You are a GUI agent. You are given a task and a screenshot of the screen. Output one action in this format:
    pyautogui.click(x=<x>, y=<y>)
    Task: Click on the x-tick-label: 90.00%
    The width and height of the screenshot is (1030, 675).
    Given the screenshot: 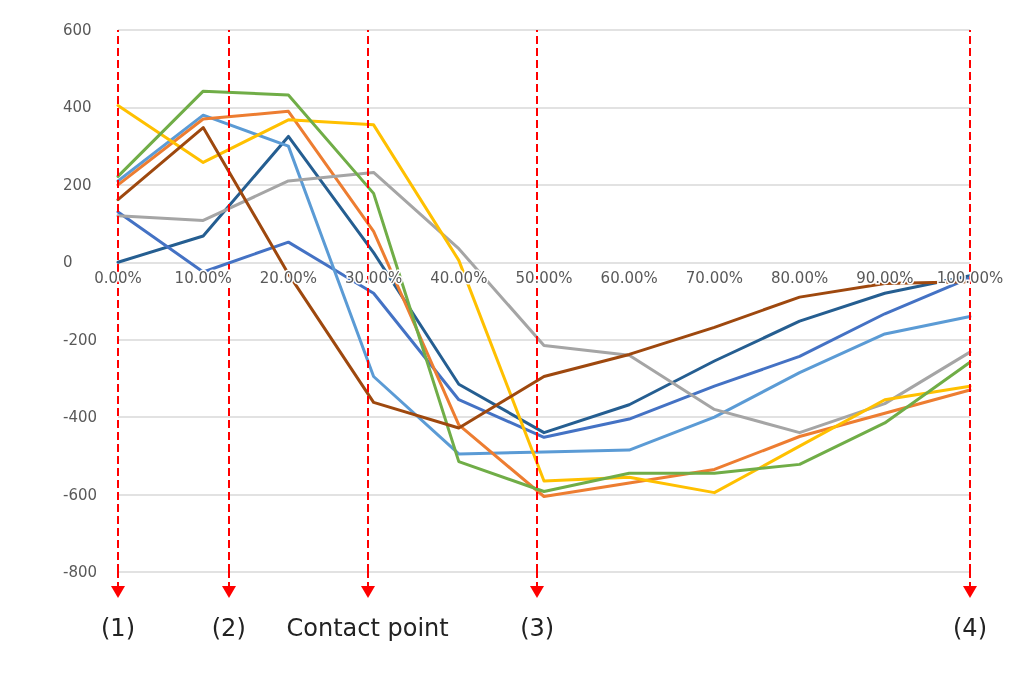 What is the action you would take?
    pyautogui.click(x=885, y=277)
    